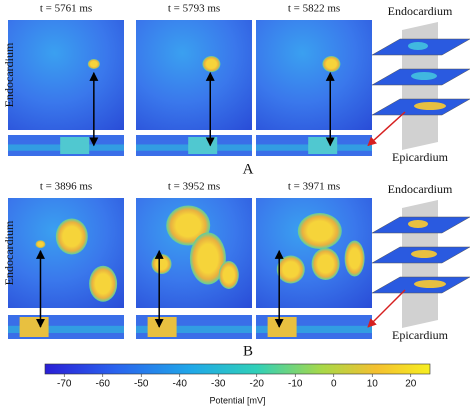 This screenshot has width=474, height=414. Describe the element at coordinates (314, 187) in the screenshot. I see `time-label: t = 3971 ms` at that location.